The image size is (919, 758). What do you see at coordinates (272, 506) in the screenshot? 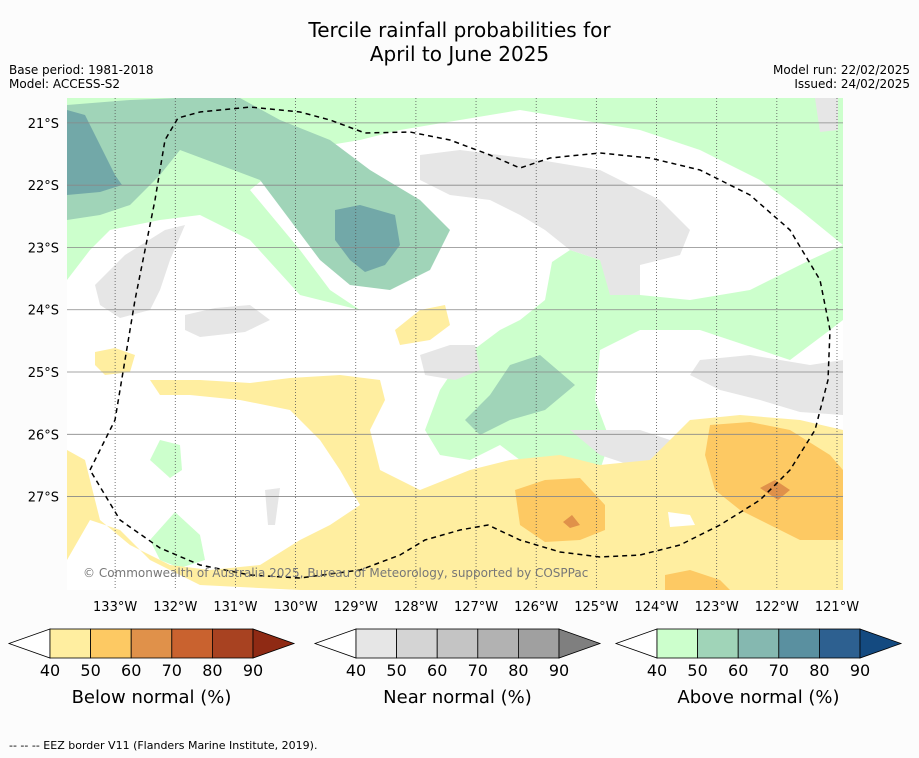
I see `near-40-small-south` at bounding box center [272, 506].